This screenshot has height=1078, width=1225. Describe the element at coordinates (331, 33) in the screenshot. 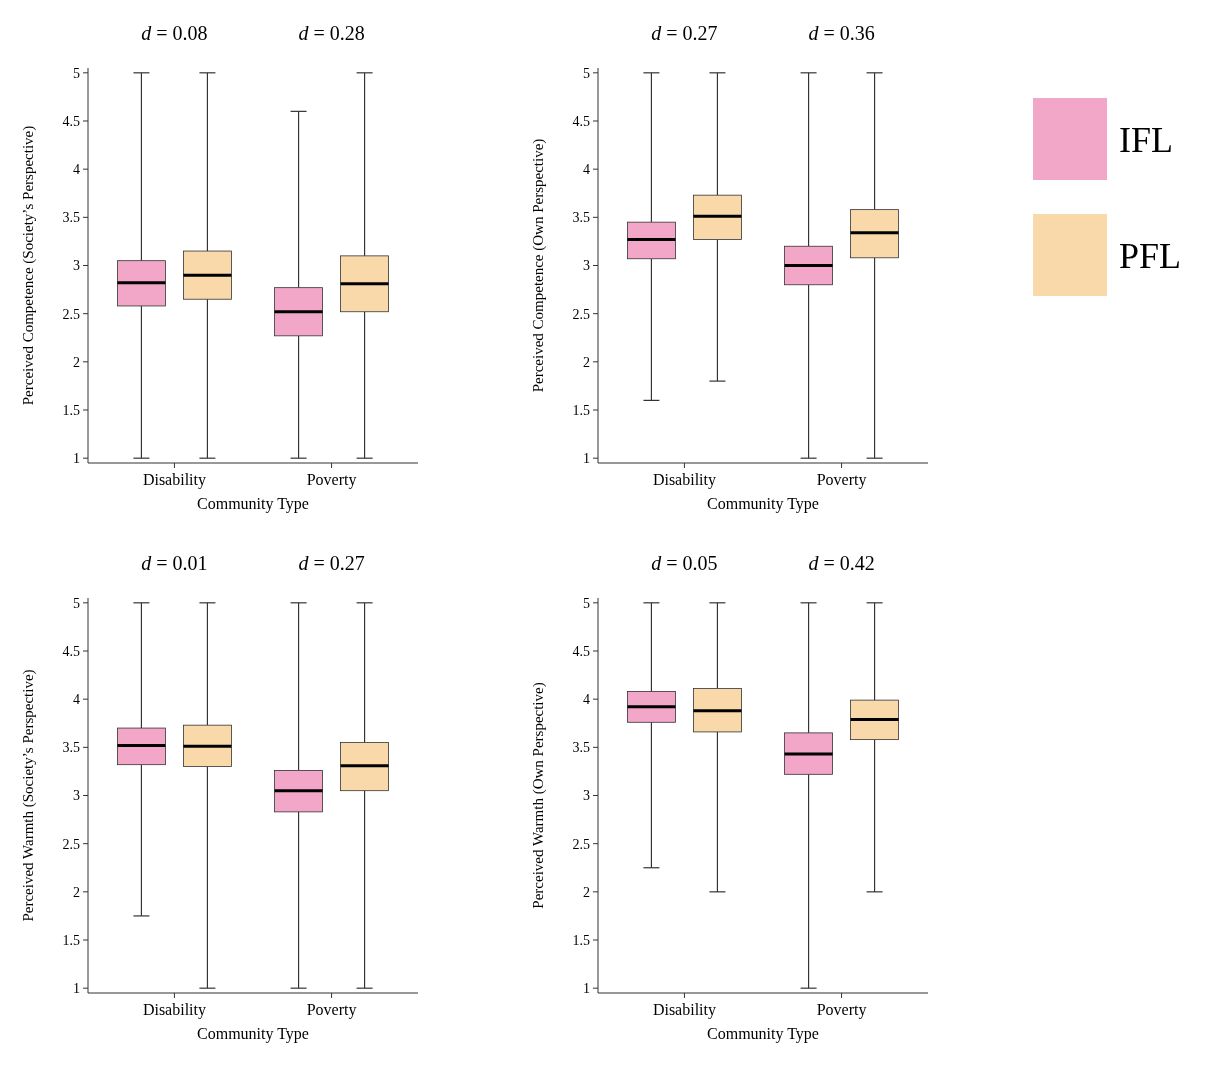

I see `text: d = 0.28` at that location.